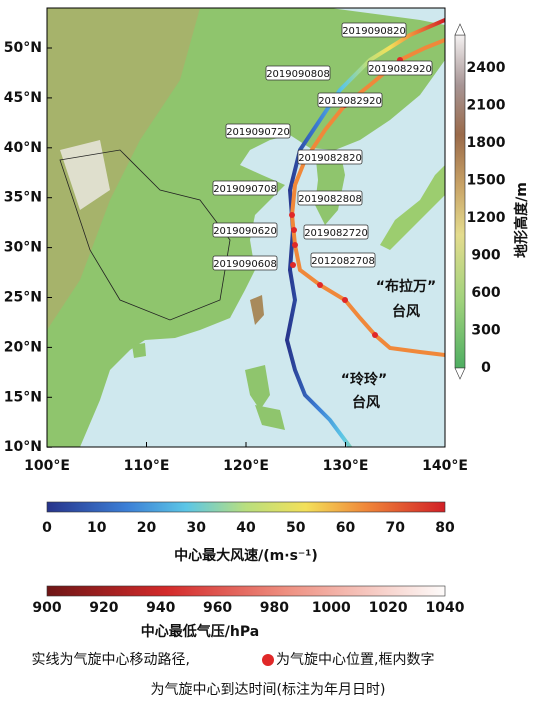 The height and width of the screenshot is (708, 537). What do you see at coordinates (485, 256) in the screenshot?
I see `elevation-tick-label: 900` at bounding box center [485, 256].